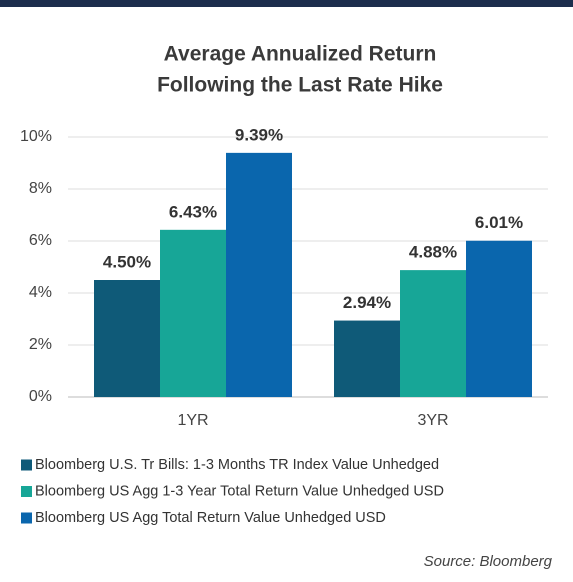 The image size is (573, 582). I want to click on y-tick-label: 2%, so click(40, 344).